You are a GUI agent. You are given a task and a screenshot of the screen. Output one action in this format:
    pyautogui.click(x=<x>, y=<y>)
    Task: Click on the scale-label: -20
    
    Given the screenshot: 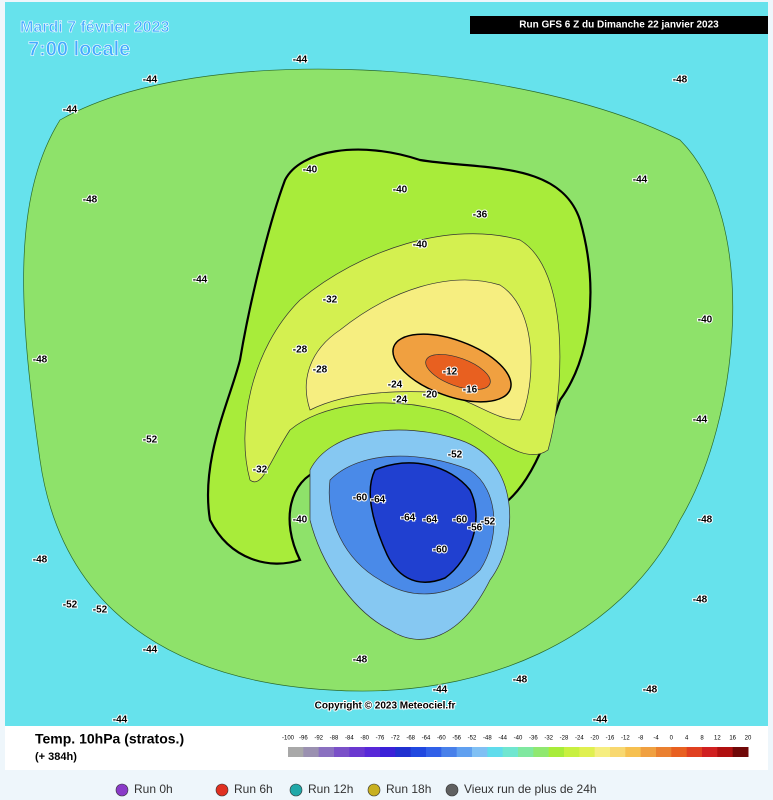 What is the action you would take?
    pyautogui.click(x=594, y=739)
    